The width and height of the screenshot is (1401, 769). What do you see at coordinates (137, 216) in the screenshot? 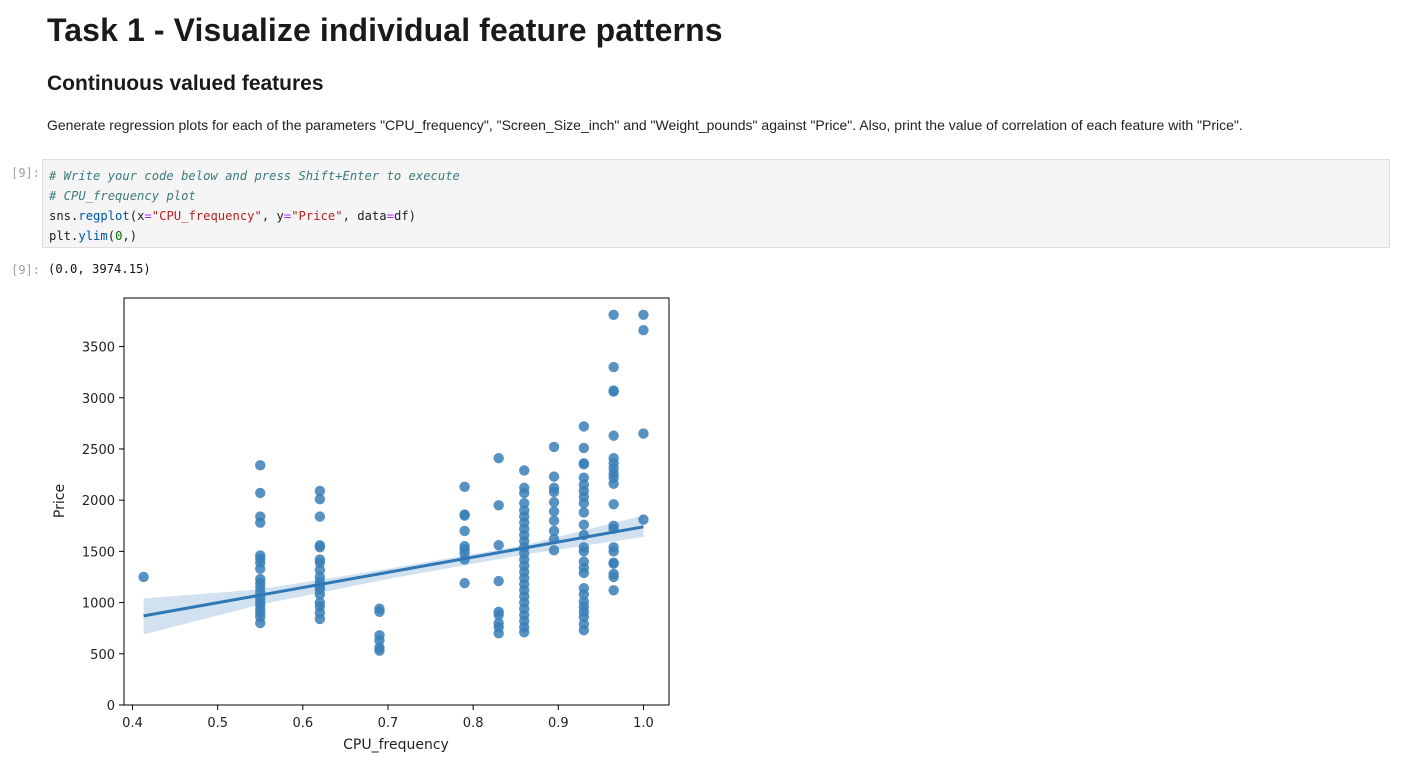
I see `code-token: (x` at bounding box center [137, 216].